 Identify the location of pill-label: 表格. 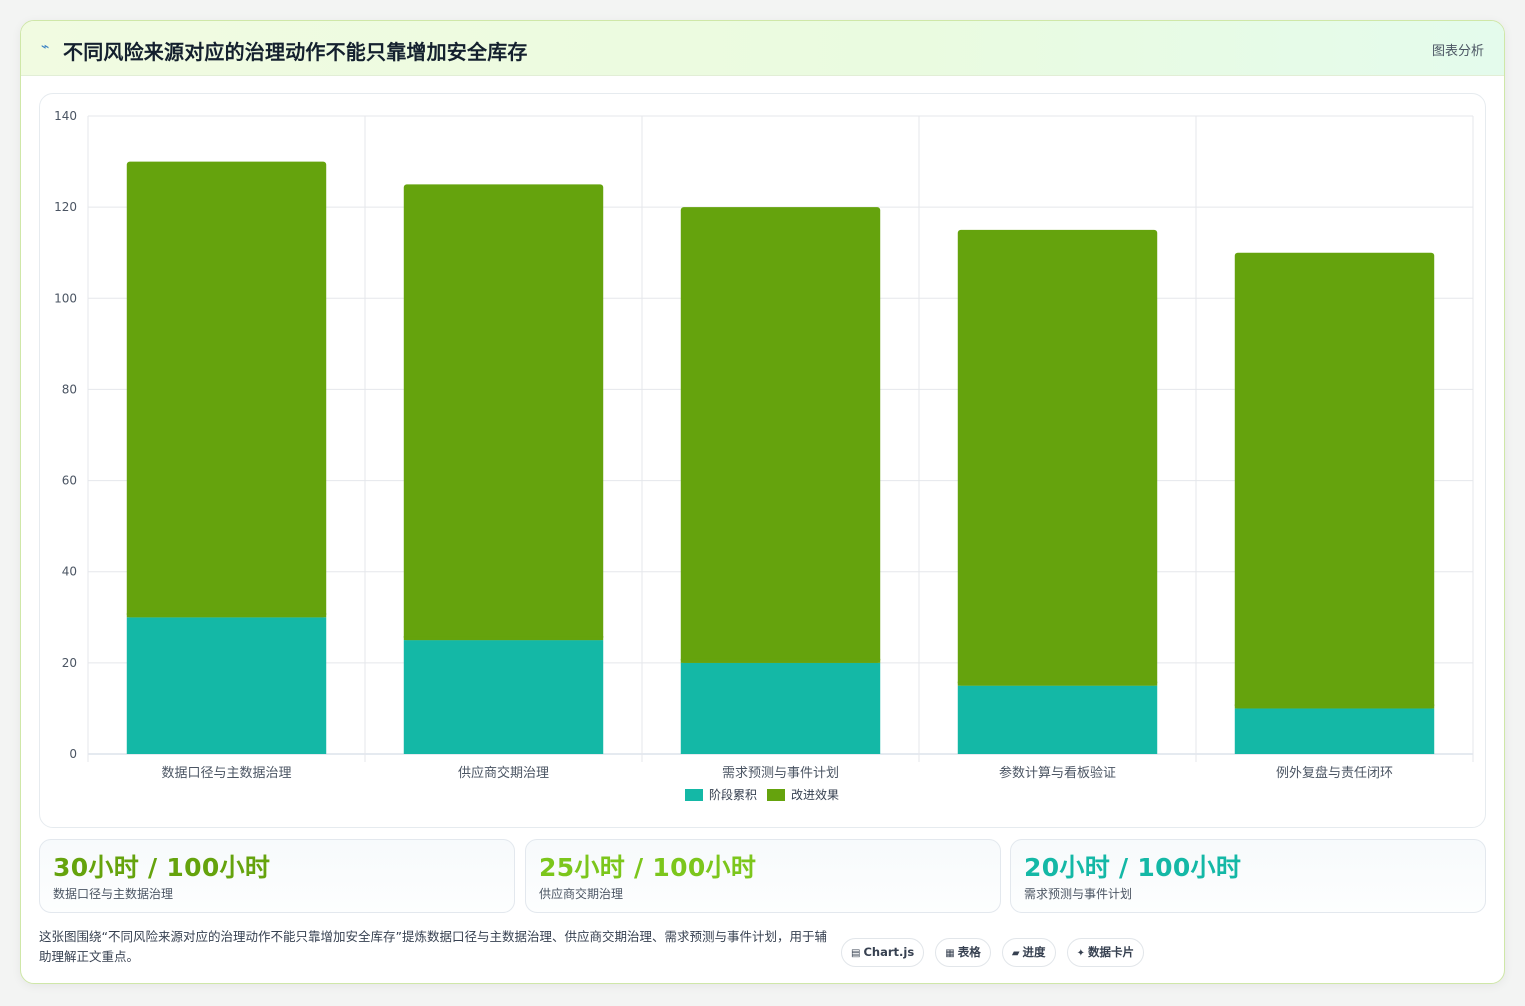
(969, 952).